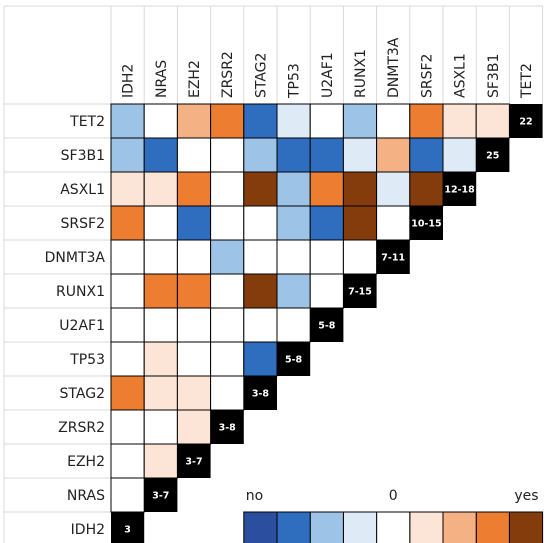 This screenshot has height=543, width=550. Describe the element at coordinates (82, 394) in the screenshot. I see `row-label: STAG2` at that location.